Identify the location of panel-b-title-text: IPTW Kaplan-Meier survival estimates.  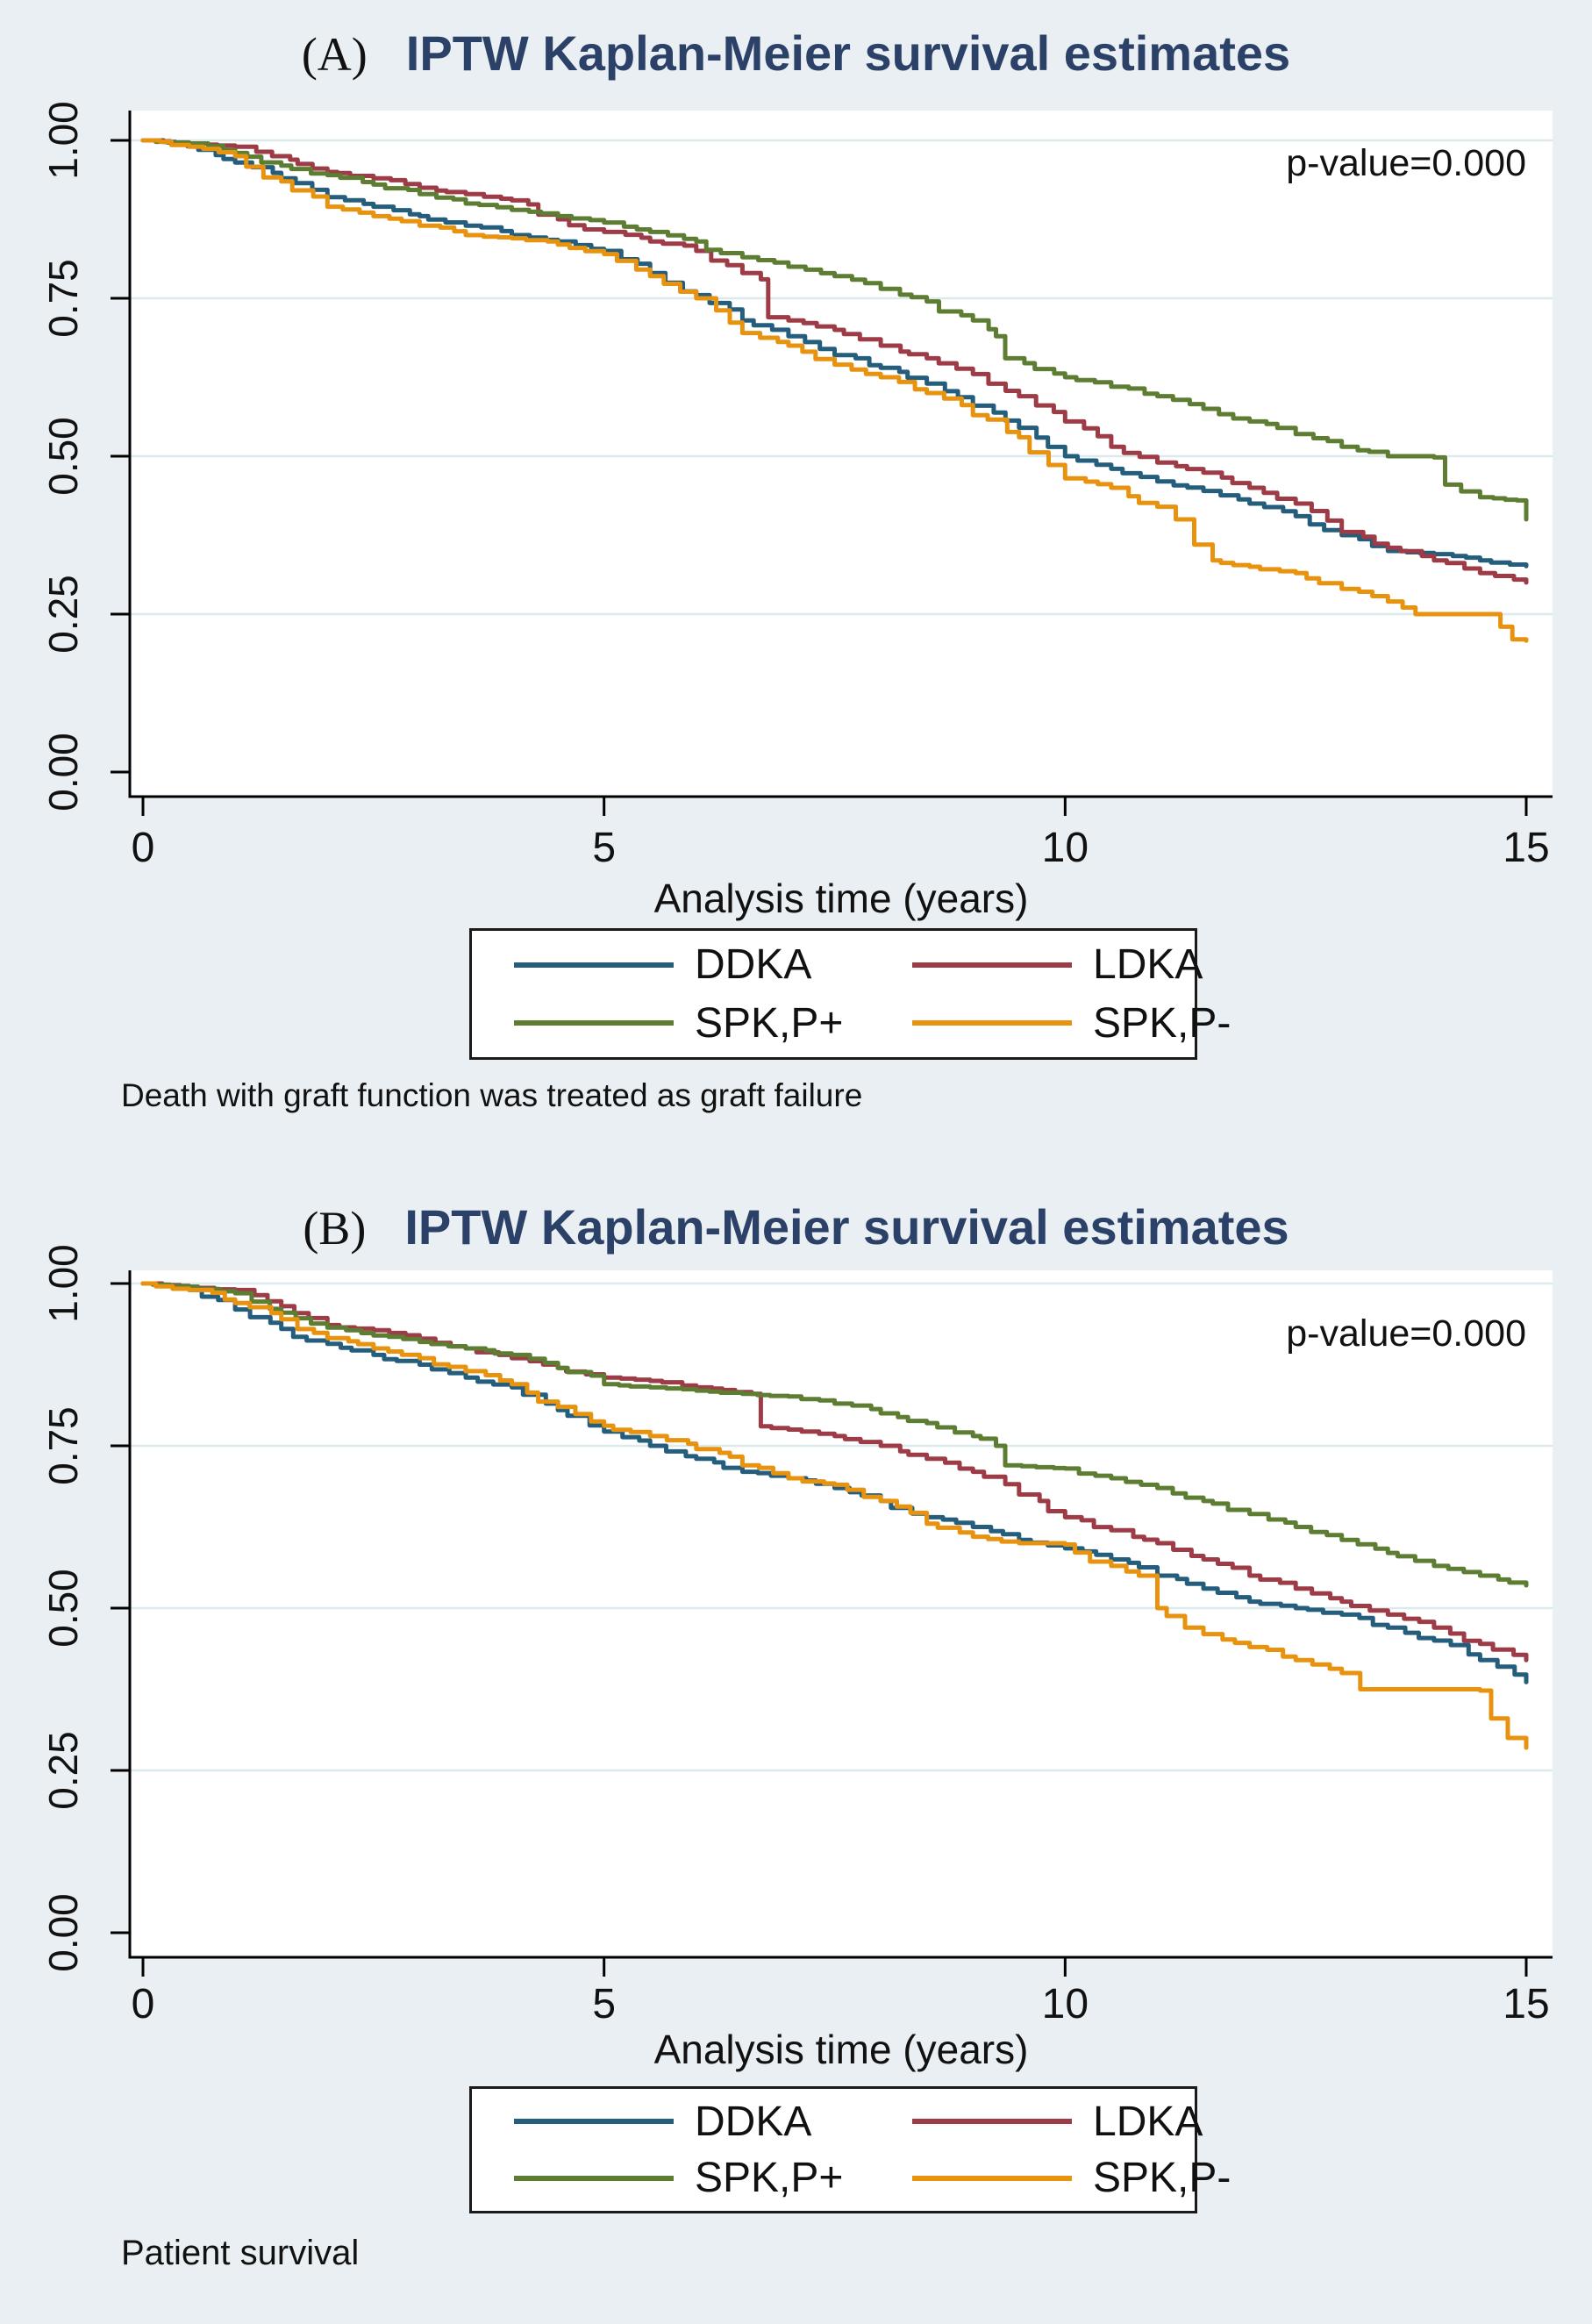
(846, 1227).